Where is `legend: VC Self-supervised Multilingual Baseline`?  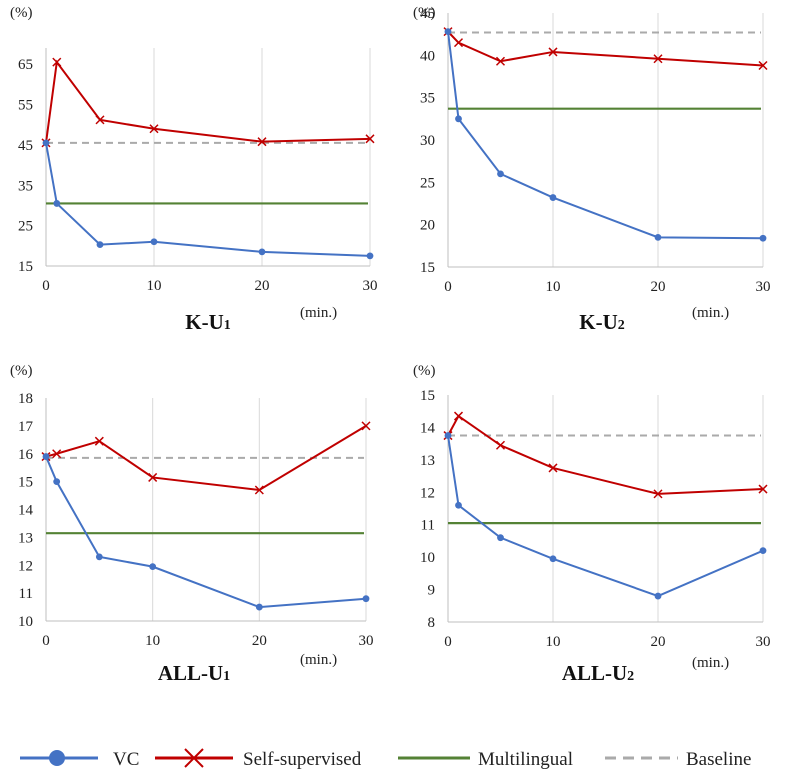
legend: VC Self-supervised Multilingual Baseline is located at coordinates (385, 759).